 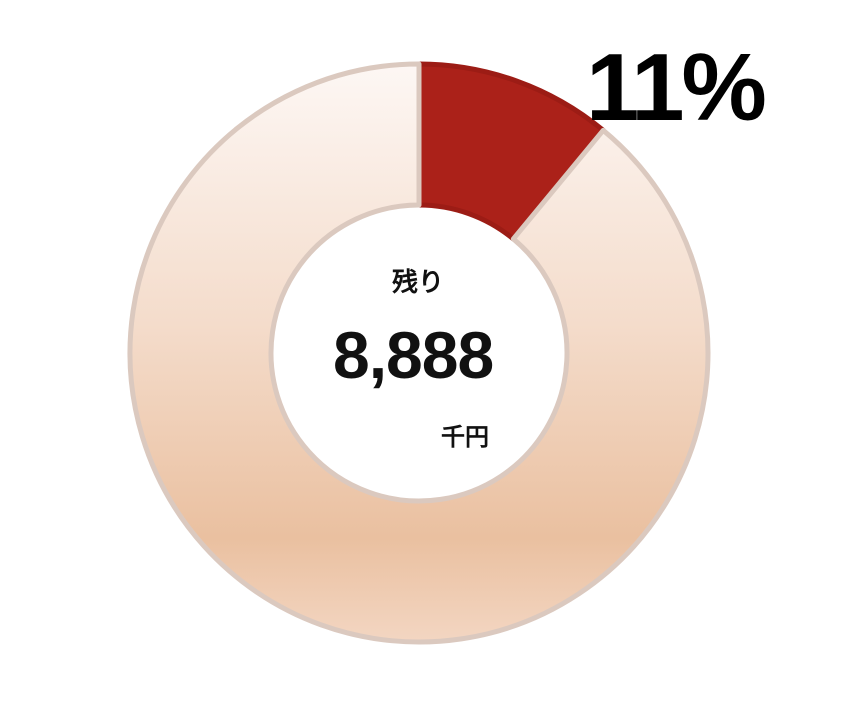 I want to click on used-percent-label: 11%, so click(x=676, y=87).